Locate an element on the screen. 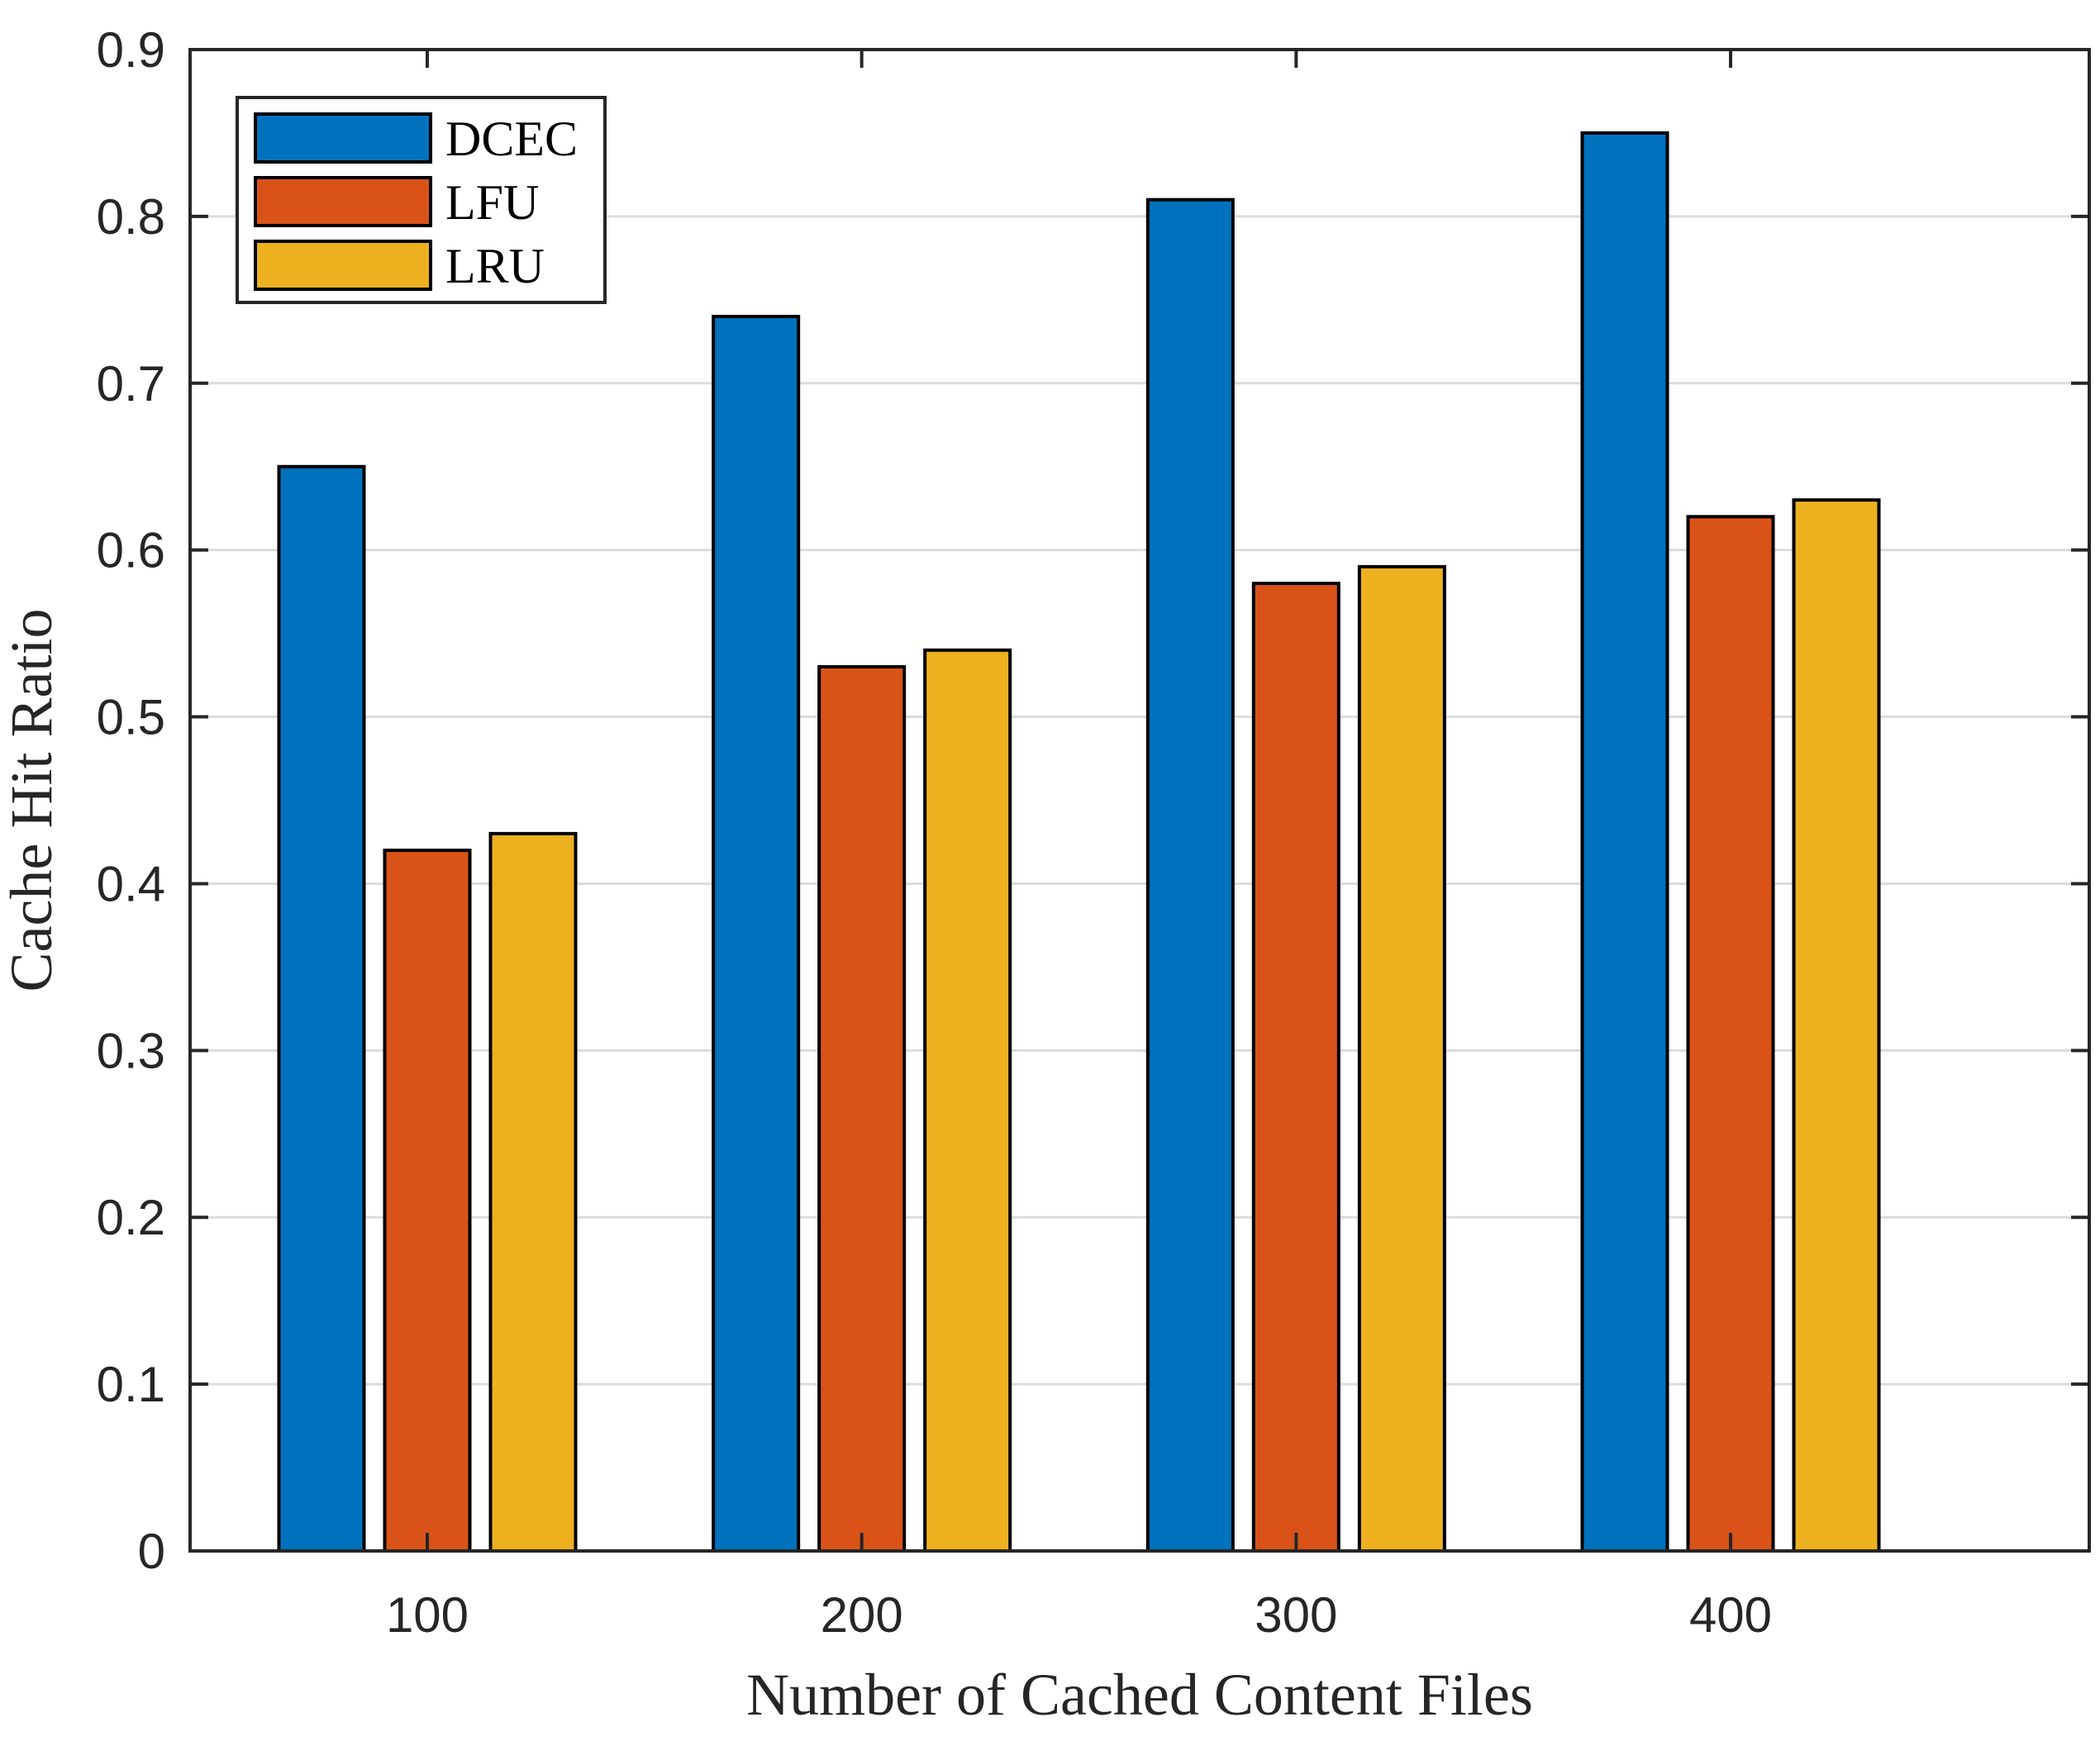  y-tick-label-8: 0.8 is located at coordinates (131, 217).